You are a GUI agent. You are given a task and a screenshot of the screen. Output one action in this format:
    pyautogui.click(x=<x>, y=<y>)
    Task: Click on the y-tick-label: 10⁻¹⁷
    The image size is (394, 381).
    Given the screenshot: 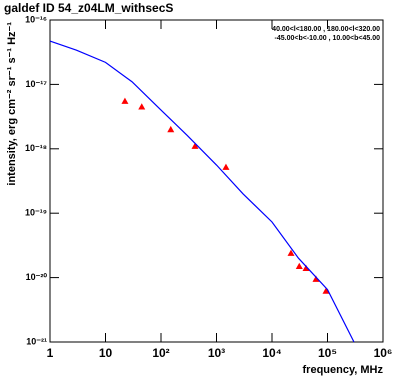 What is the action you would take?
    pyautogui.click(x=37, y=84)
    